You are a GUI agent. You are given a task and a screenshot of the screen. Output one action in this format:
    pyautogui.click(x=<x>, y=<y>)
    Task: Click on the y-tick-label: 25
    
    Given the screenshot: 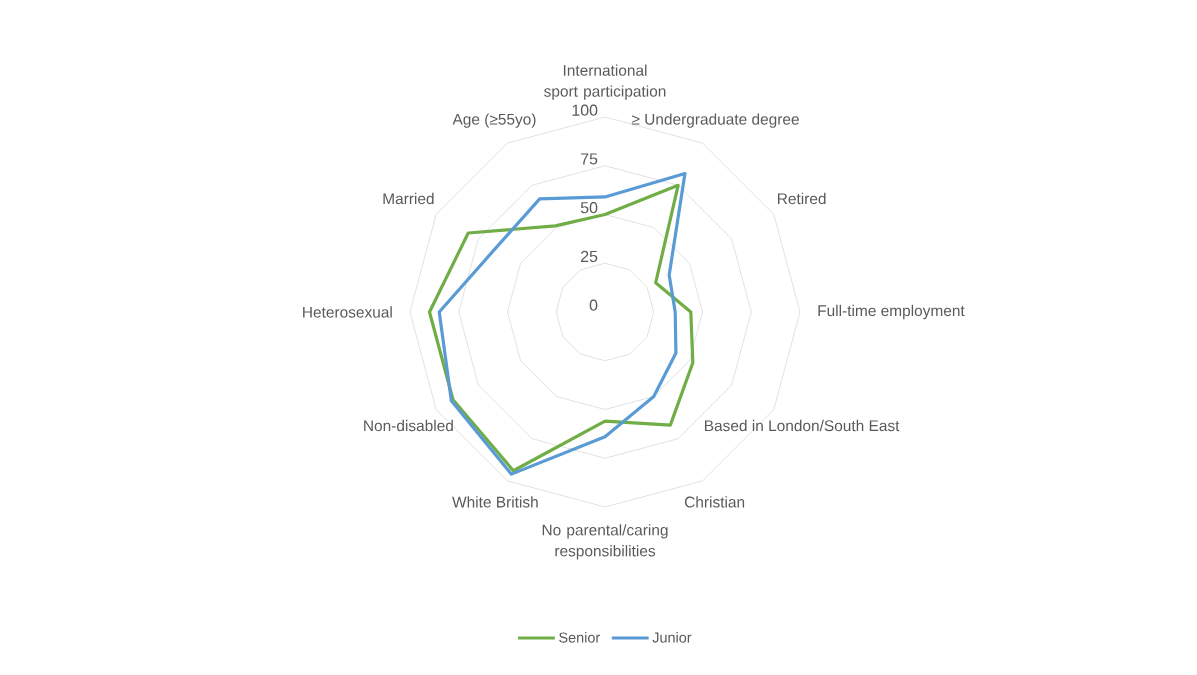 What is the action you would take?
    pyautogui.click(x=589, y=256)
    